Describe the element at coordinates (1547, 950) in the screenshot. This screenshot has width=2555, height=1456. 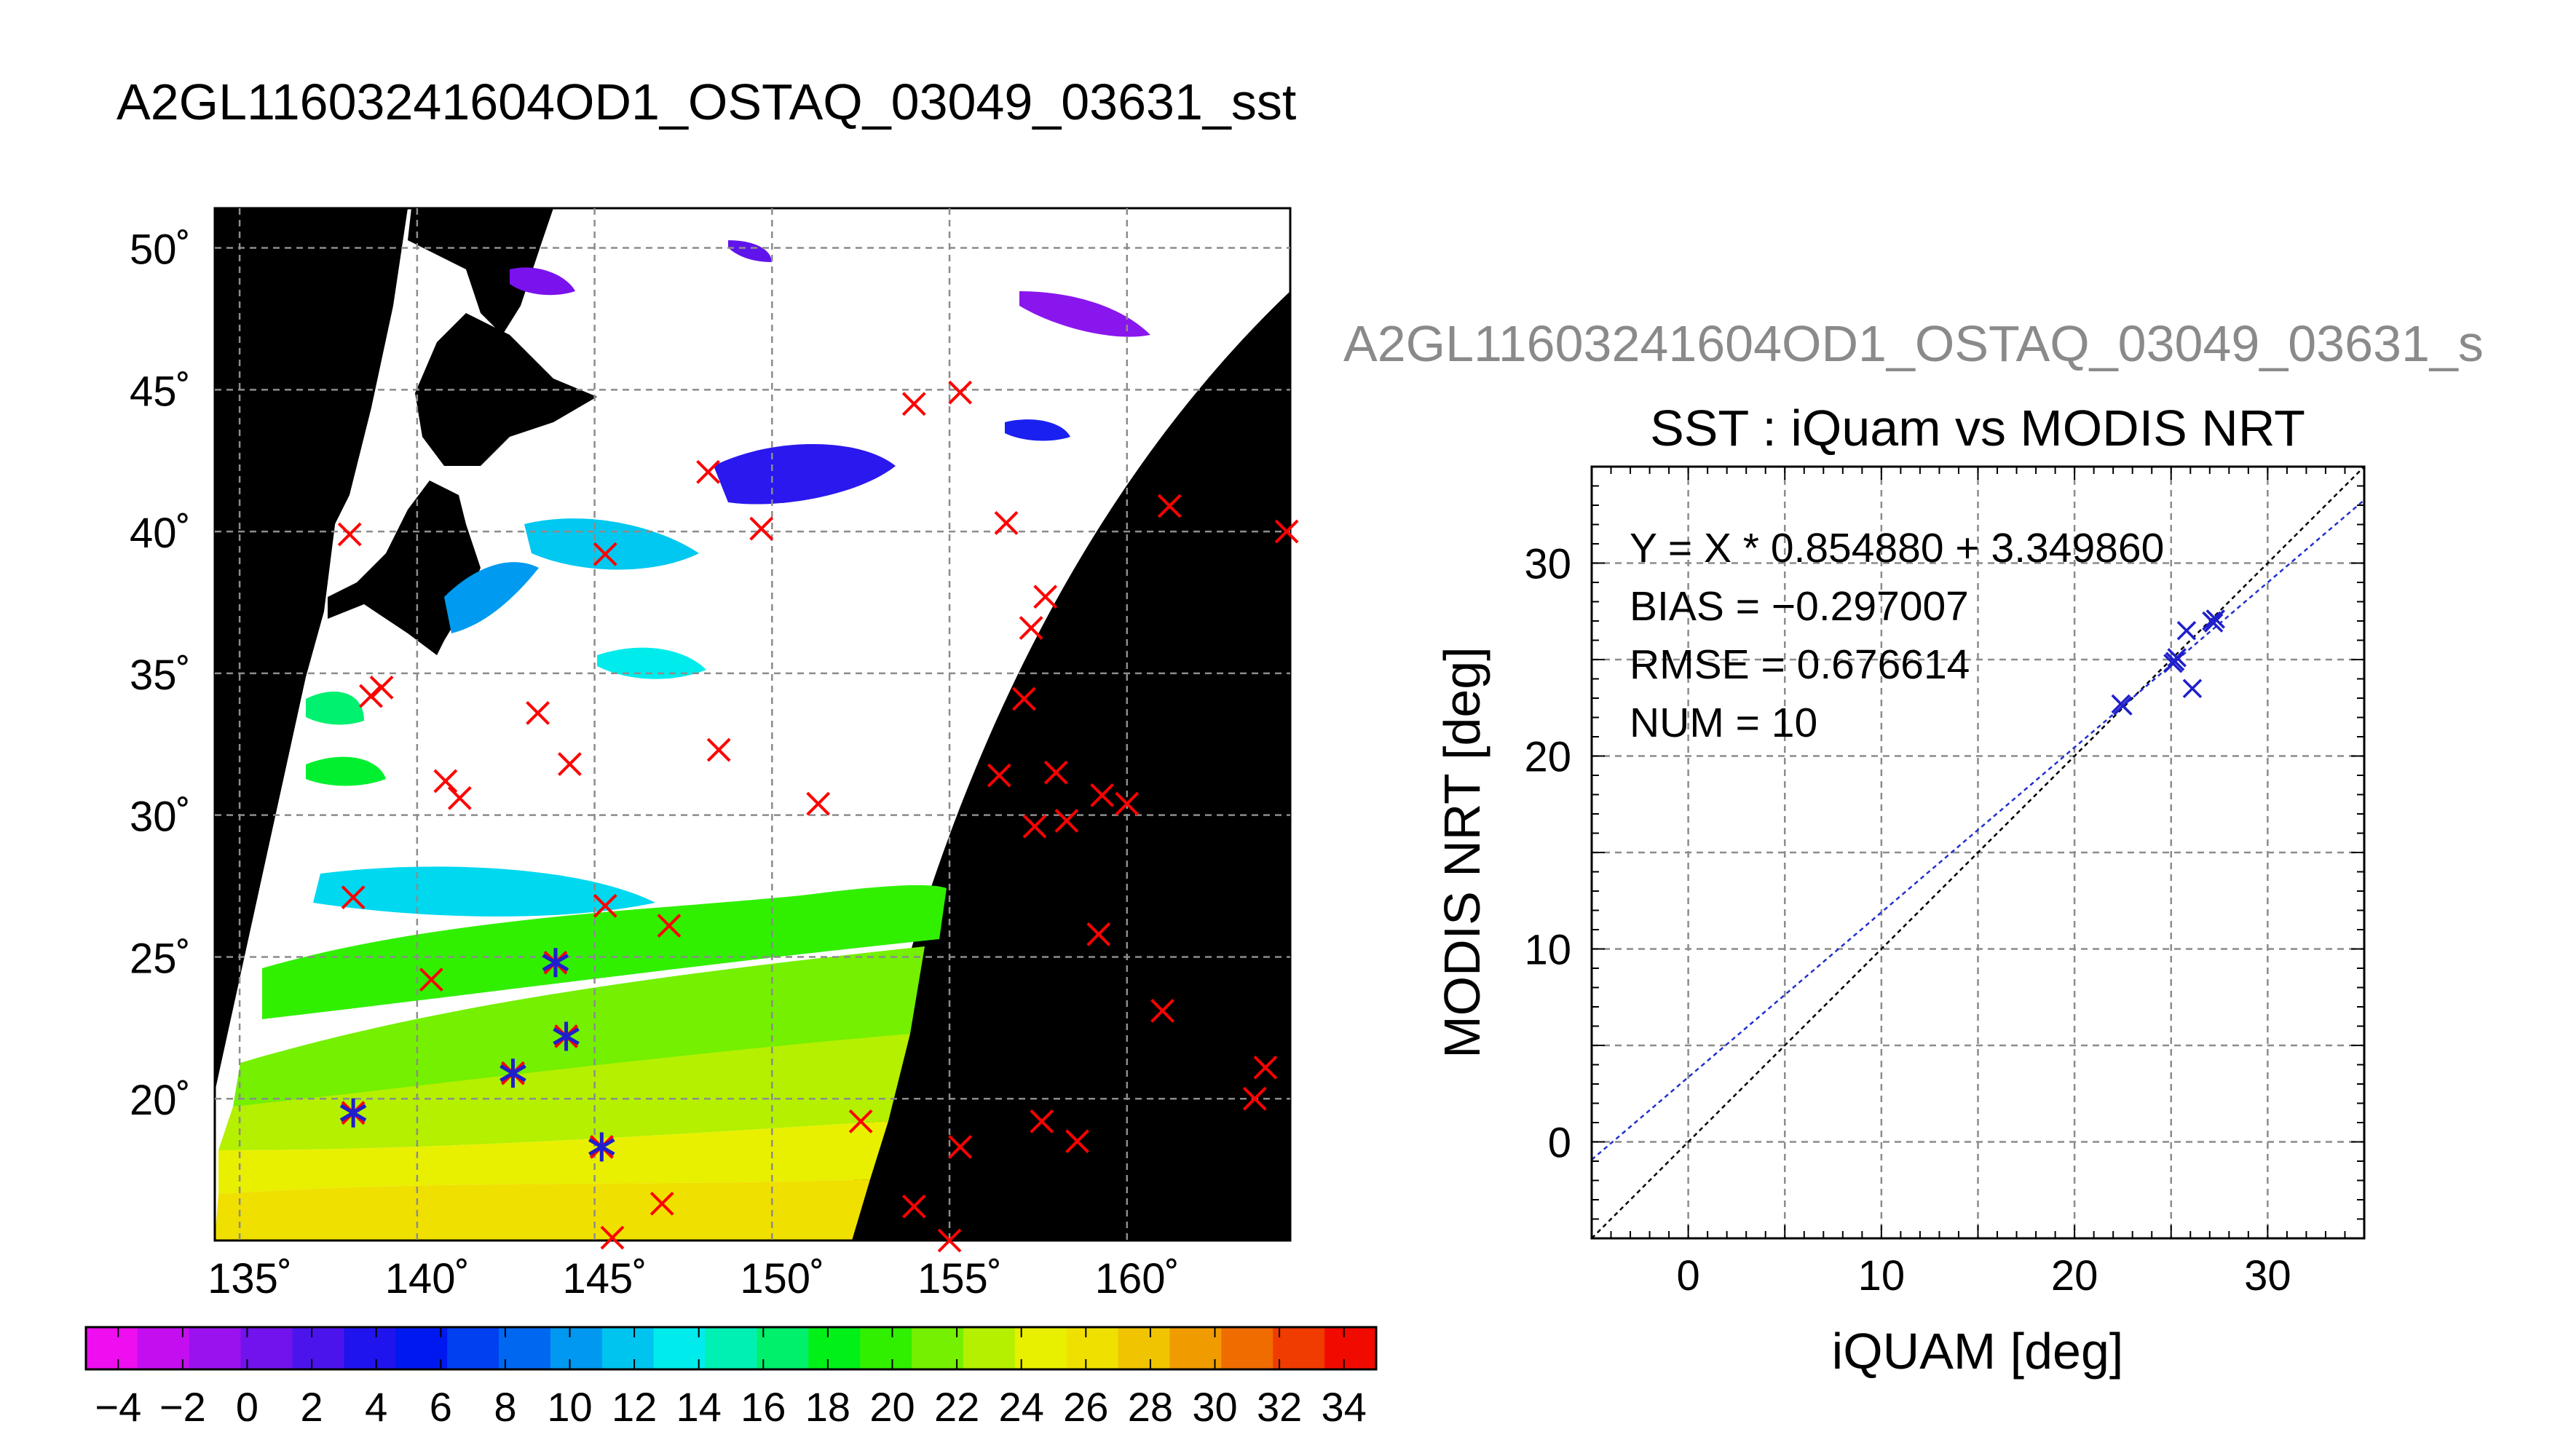
I see `y-tick-label: 10` at that location.